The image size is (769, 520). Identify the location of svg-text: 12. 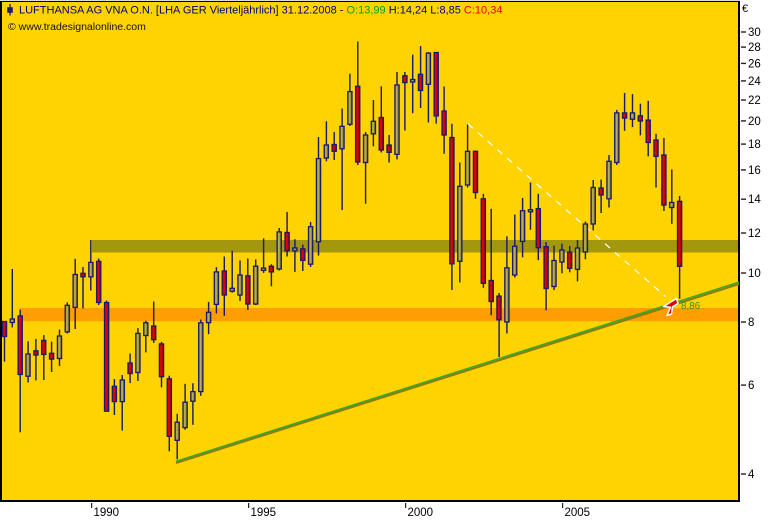
(754, 234).